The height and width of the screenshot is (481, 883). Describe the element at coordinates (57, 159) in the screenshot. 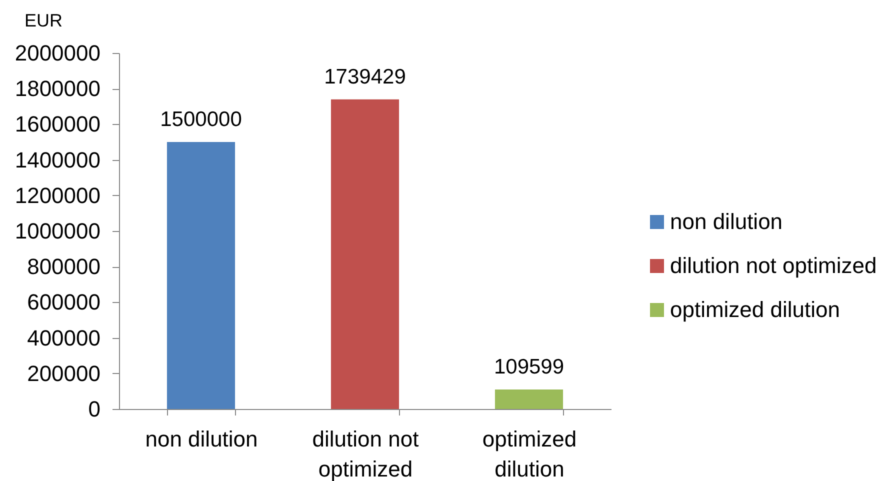

I see `y-tick-label: 1400000` at that location.